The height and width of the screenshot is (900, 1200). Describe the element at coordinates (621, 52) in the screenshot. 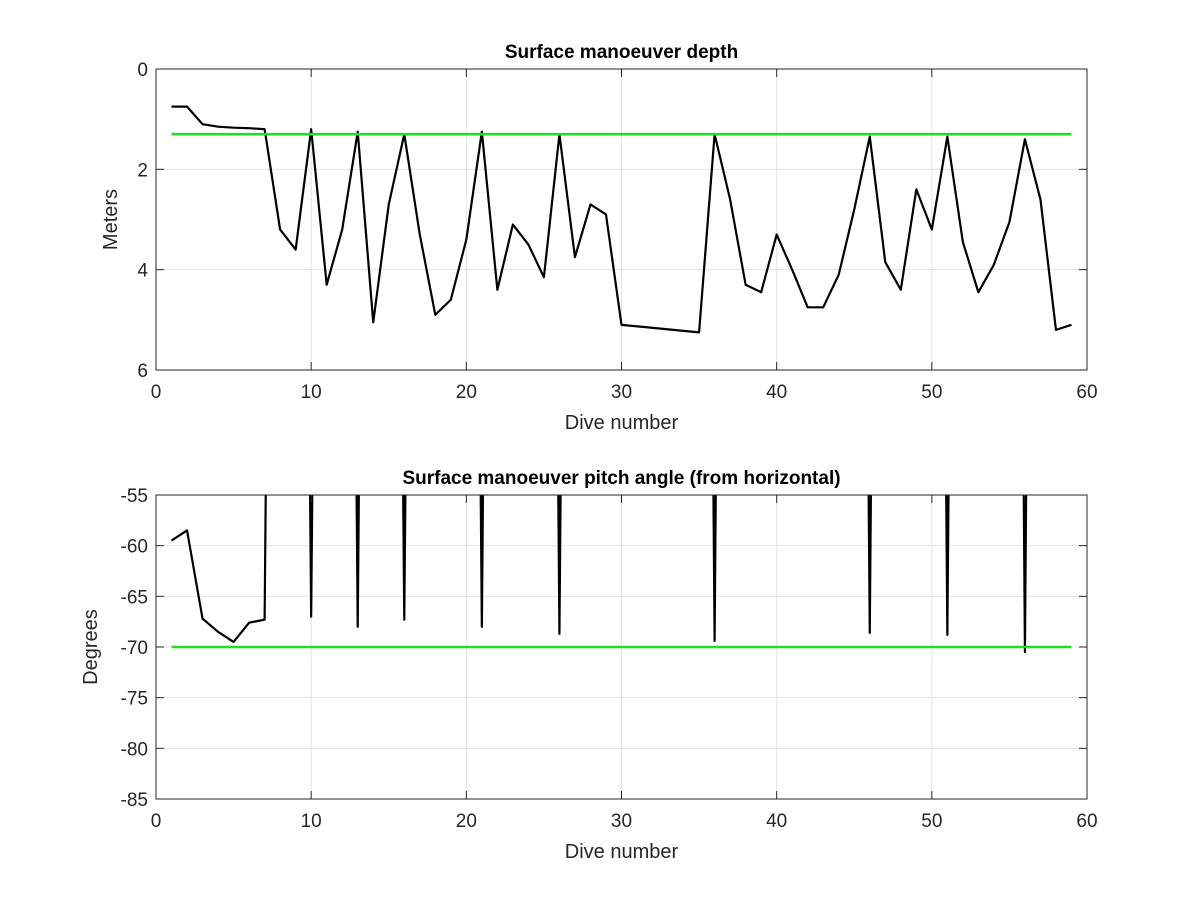

I see `chart-1-title: Surface manoeuver depth` at that location.